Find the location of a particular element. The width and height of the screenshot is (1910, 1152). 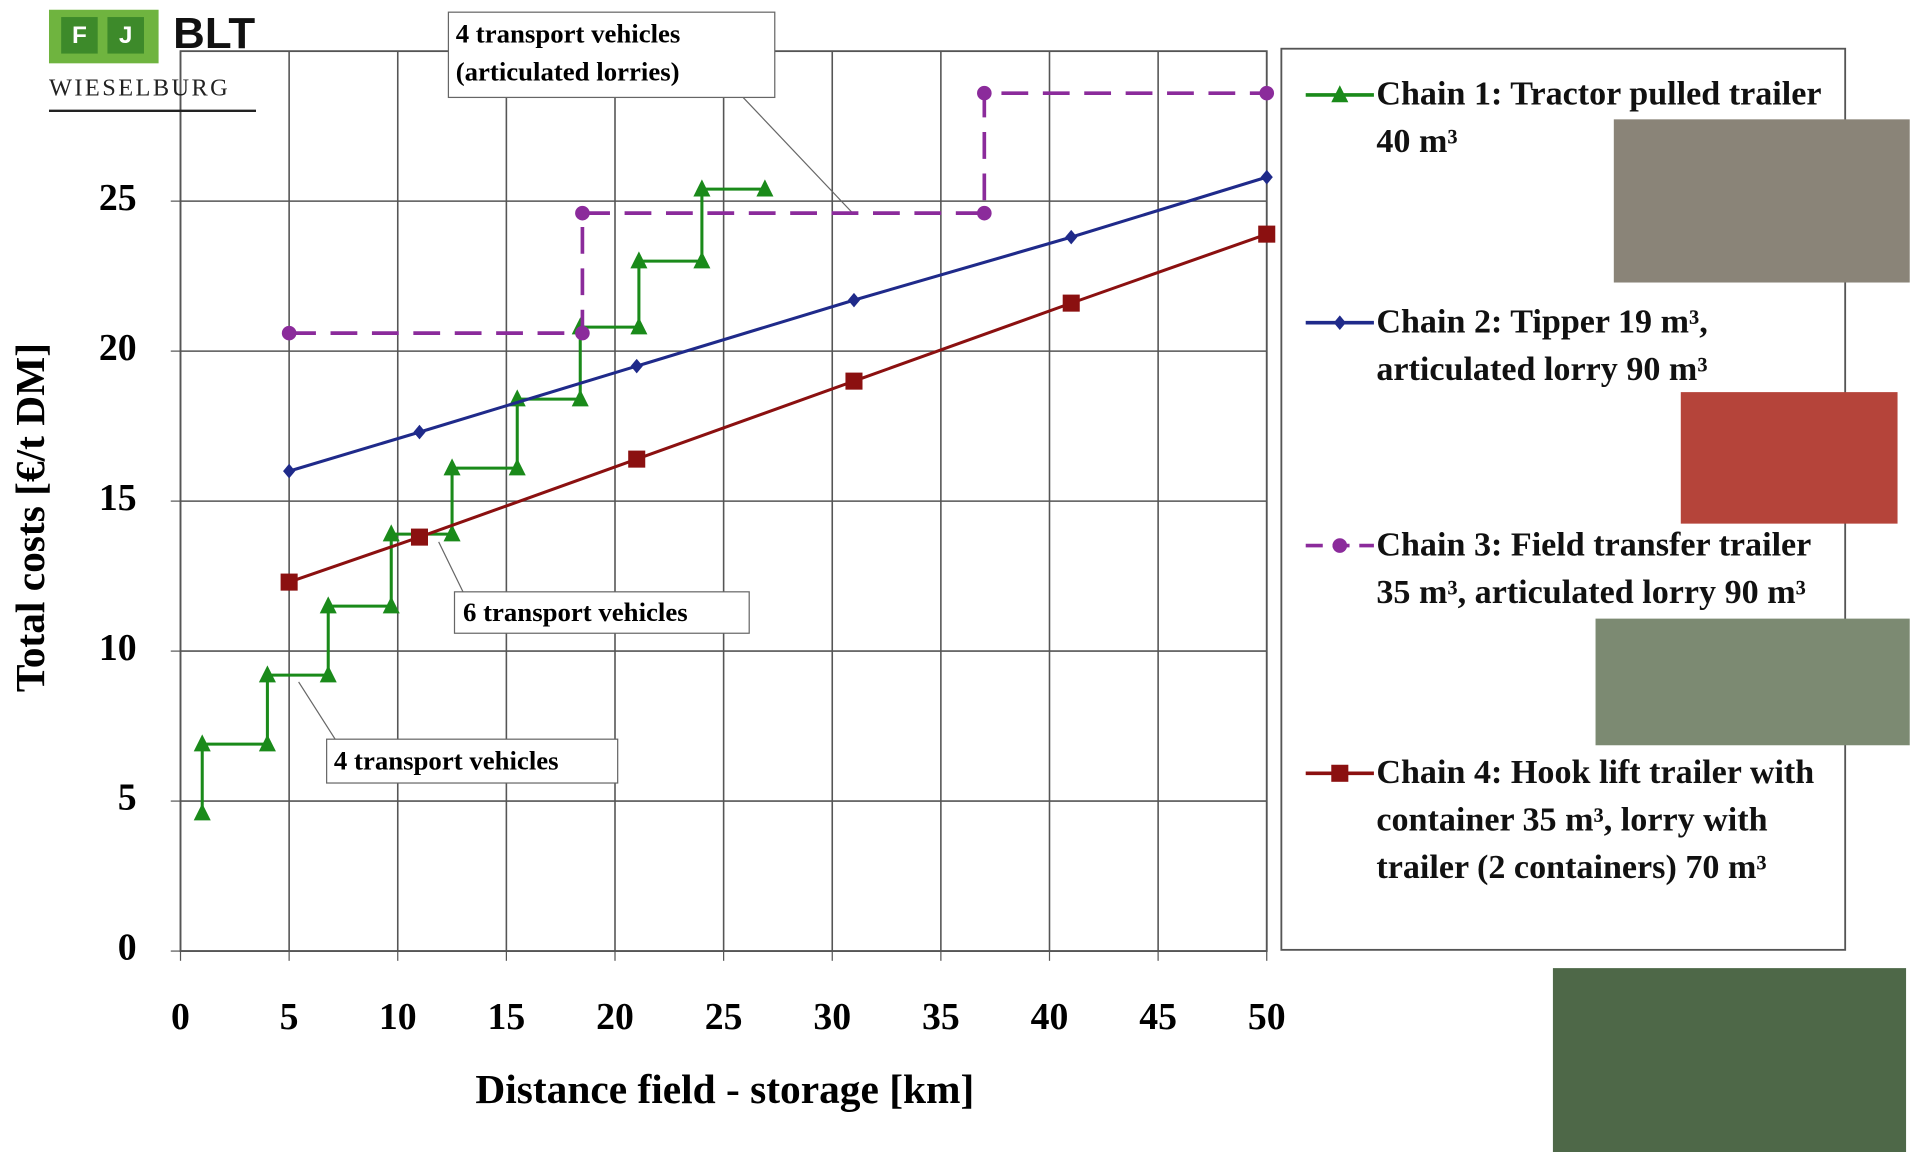

y-axis-label: Total costs [€/t DM] is located at coordinates (30, 517).